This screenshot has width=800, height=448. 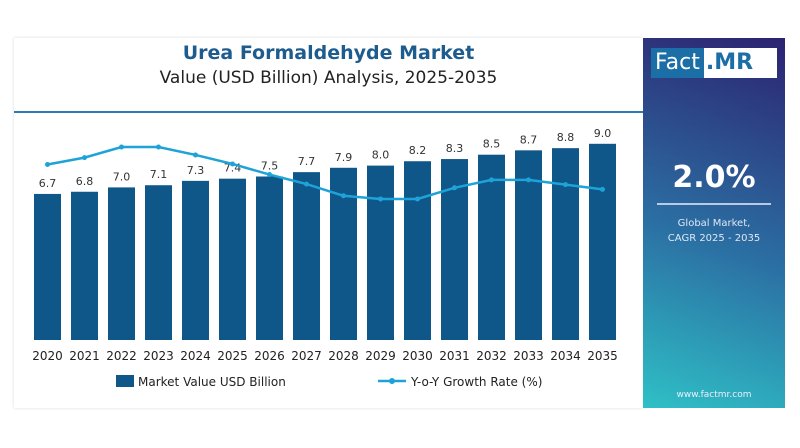 I want to click on chart-subtitle: Value (USD Billion) Analysis, 2025-2035, so click(x=328, y=78).